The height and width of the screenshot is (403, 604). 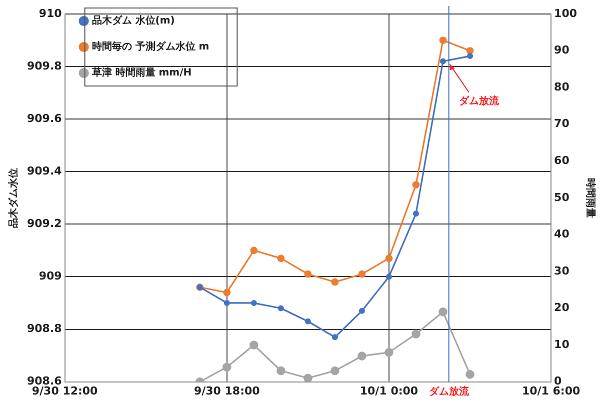 What do you see at coordinates (449, 391) in the screenshot?
I see `ref-line-label: ダム放流` at bounding box center [449, 391].